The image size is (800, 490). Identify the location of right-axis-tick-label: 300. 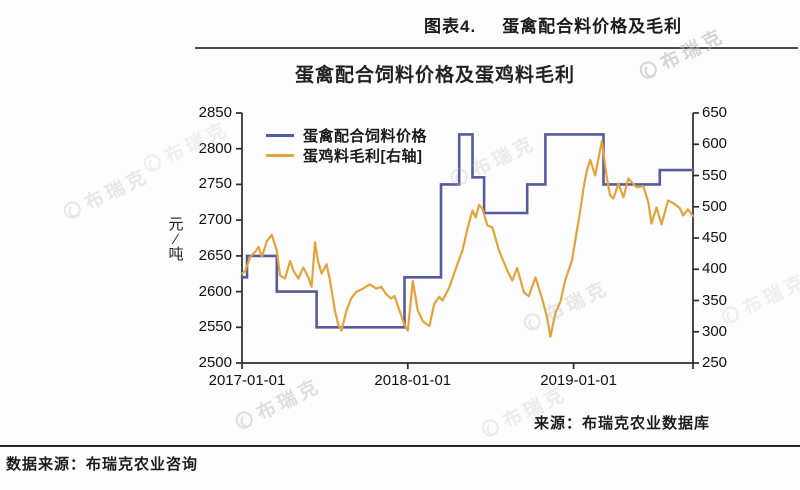
(715, 331).